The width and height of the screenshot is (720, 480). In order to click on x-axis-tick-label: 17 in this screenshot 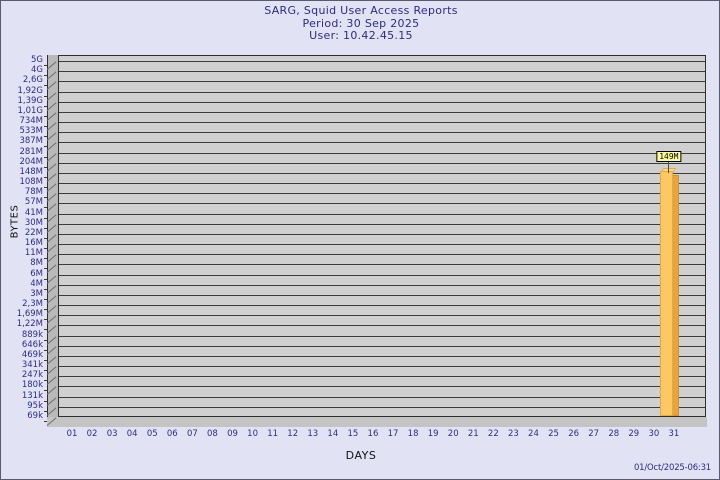, I will do `click(393, 434)`.